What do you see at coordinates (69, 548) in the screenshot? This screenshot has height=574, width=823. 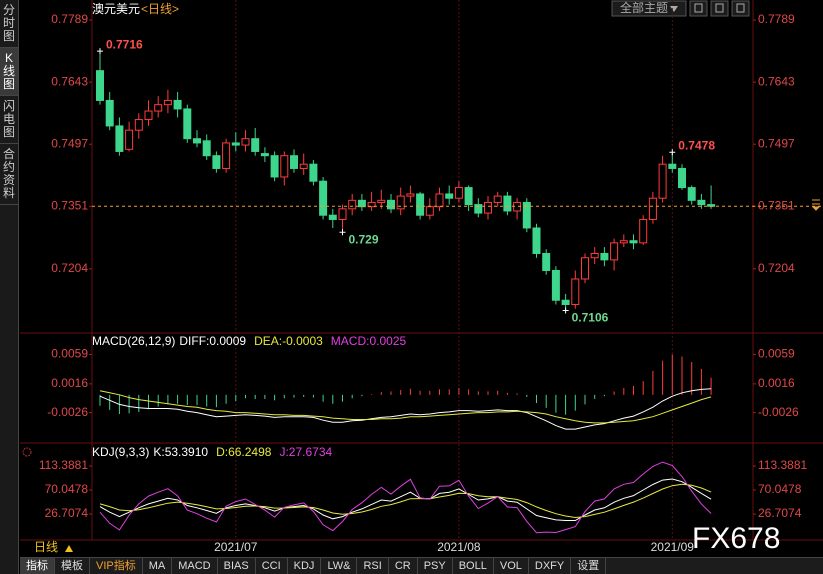 I see `period-arrow` at bounding box center [69, 548].